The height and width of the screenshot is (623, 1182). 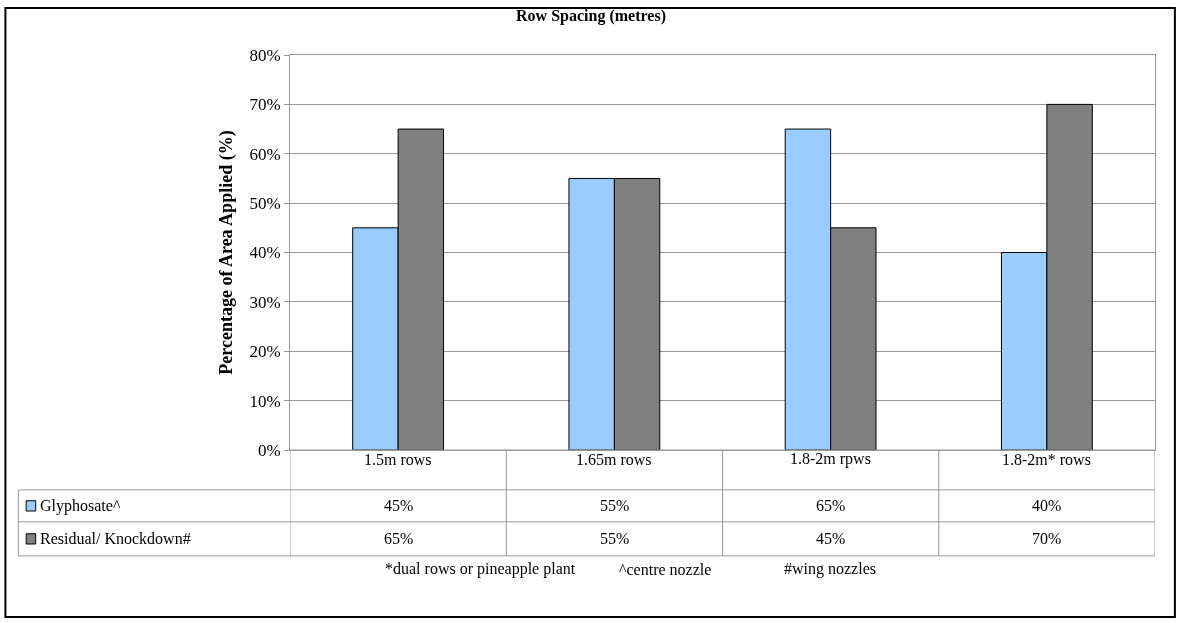 What do you see at coordinates (830, 459) in the screenshot?
I see `x-tick-label: 1.8-2m rpws` at bounding box center [830, 459].